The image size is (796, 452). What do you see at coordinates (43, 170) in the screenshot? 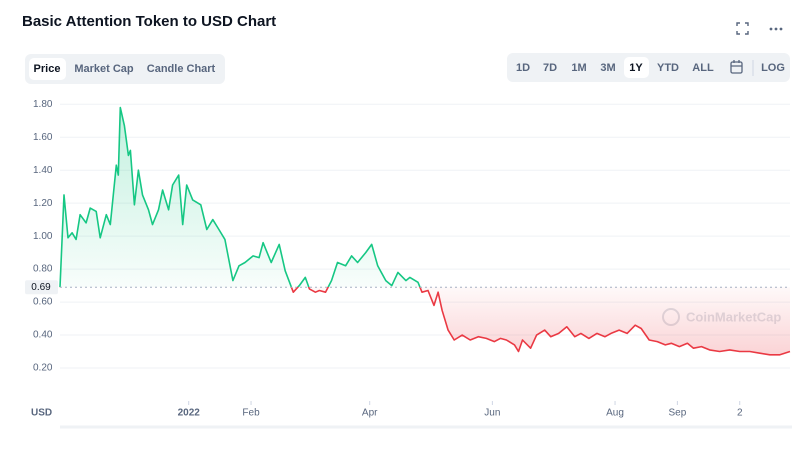
I see `y-tick-label: 1.40` at bounding box center [43, 170].